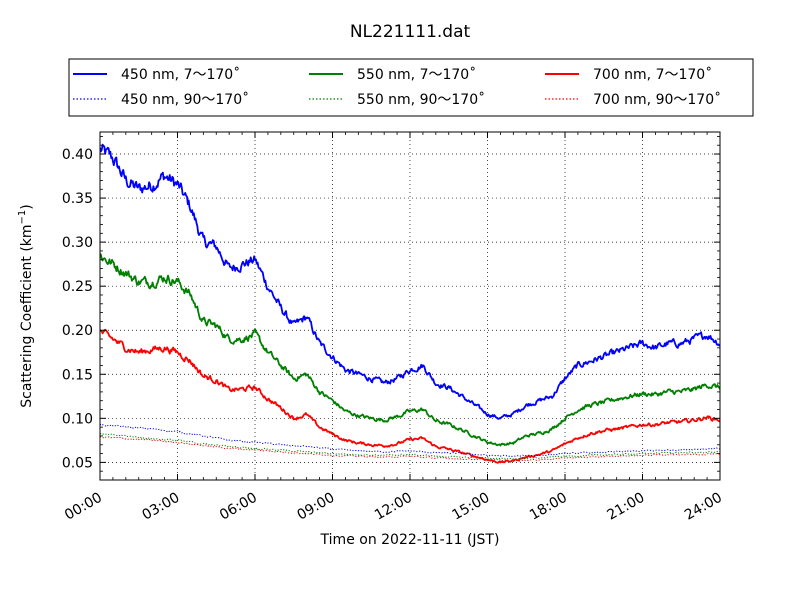 This screenshot has height=600, width=800. What do you see at coordinates (657, 99) in the screenshot?
I see `legend-label: 700 nm, 90～170˚` at bounding box center [657, 99].